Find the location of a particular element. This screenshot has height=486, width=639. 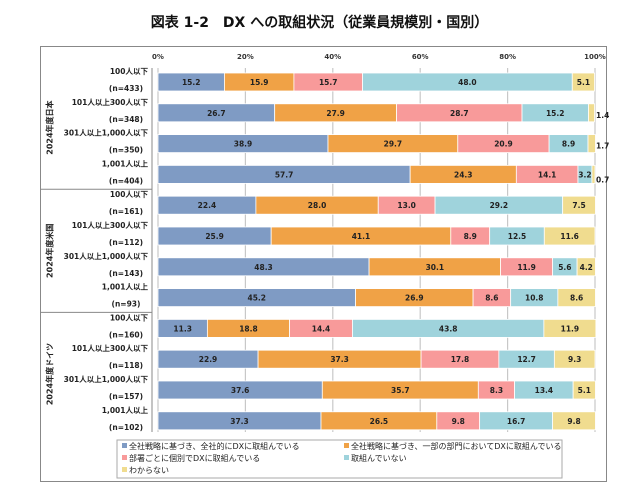

group-label: 2024年度日本 is located at coordinates (50, 127).